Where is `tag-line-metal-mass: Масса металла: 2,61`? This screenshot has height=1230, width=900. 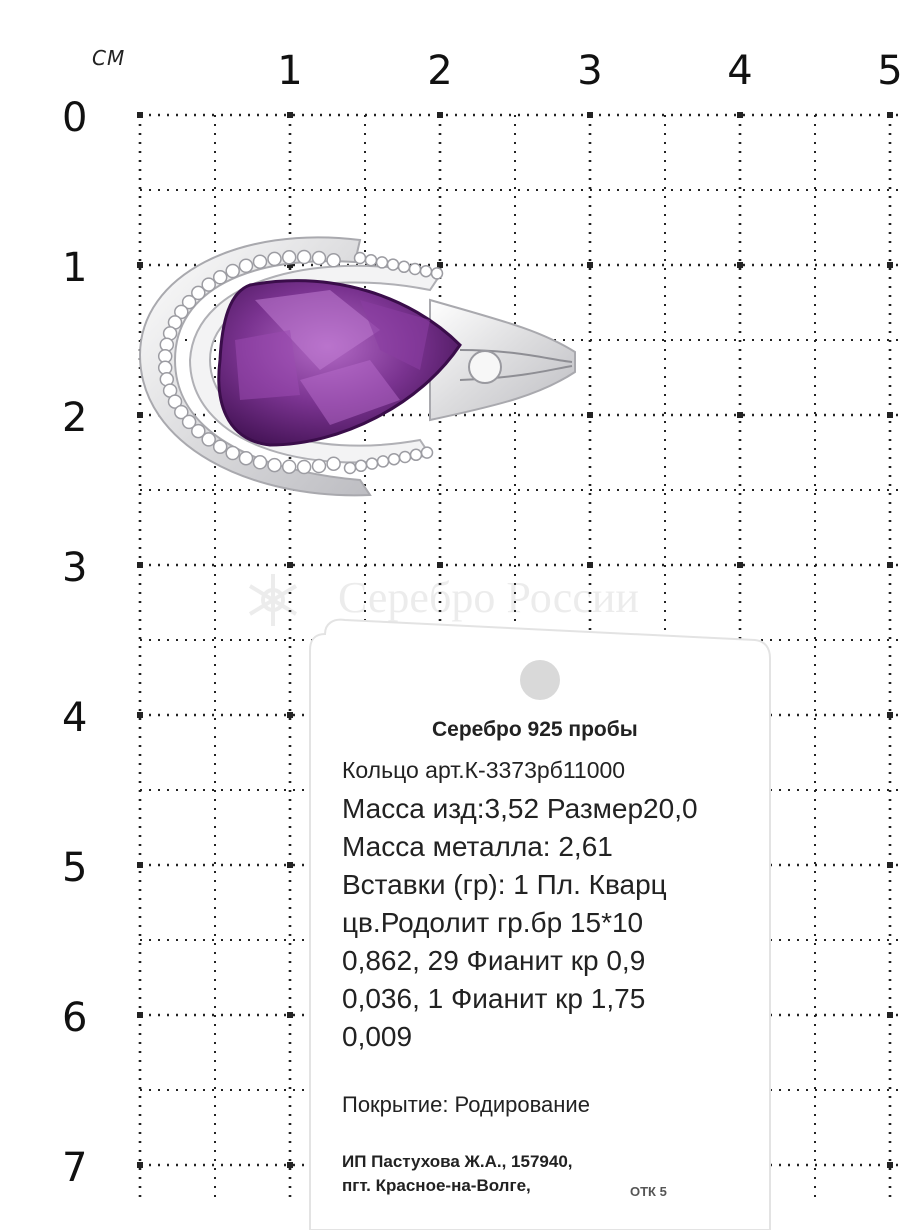 tag-line-metal-mass: Масса металла: 2,61 is located at coordinates (477, 846).